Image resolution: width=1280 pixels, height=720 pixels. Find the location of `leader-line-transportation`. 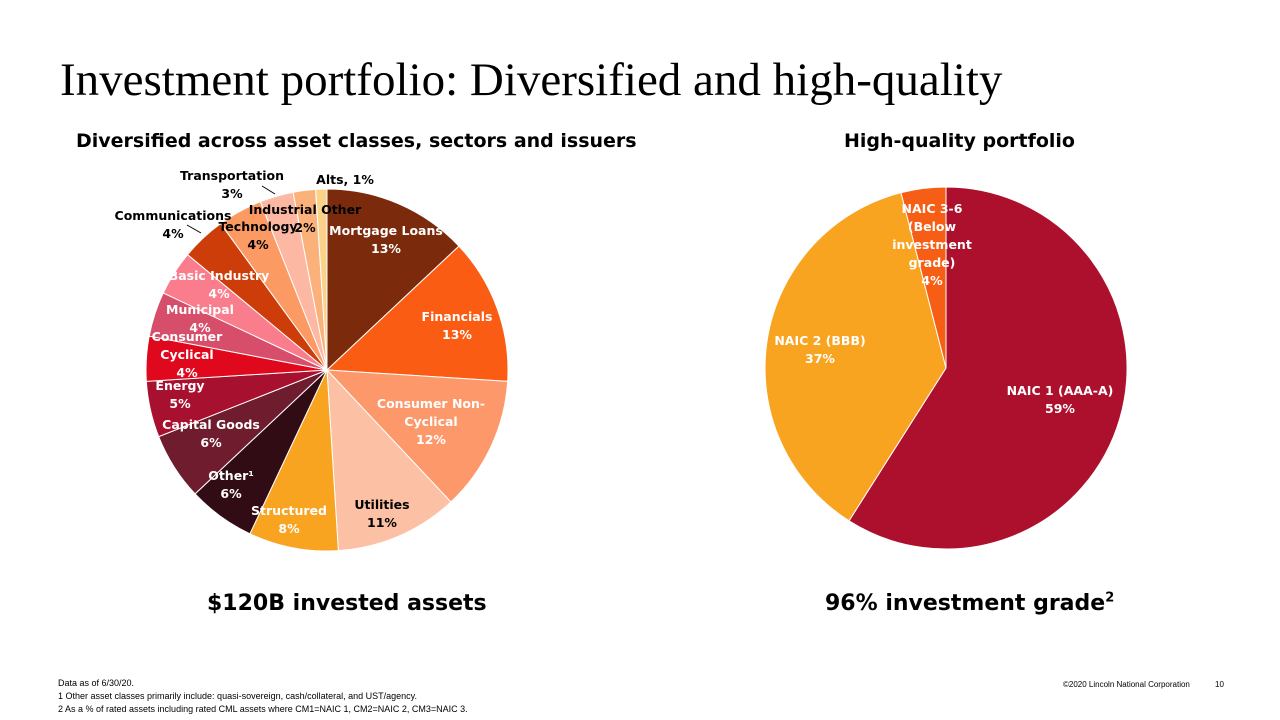

leader-line-transportation is located at coordinates (268, 190).